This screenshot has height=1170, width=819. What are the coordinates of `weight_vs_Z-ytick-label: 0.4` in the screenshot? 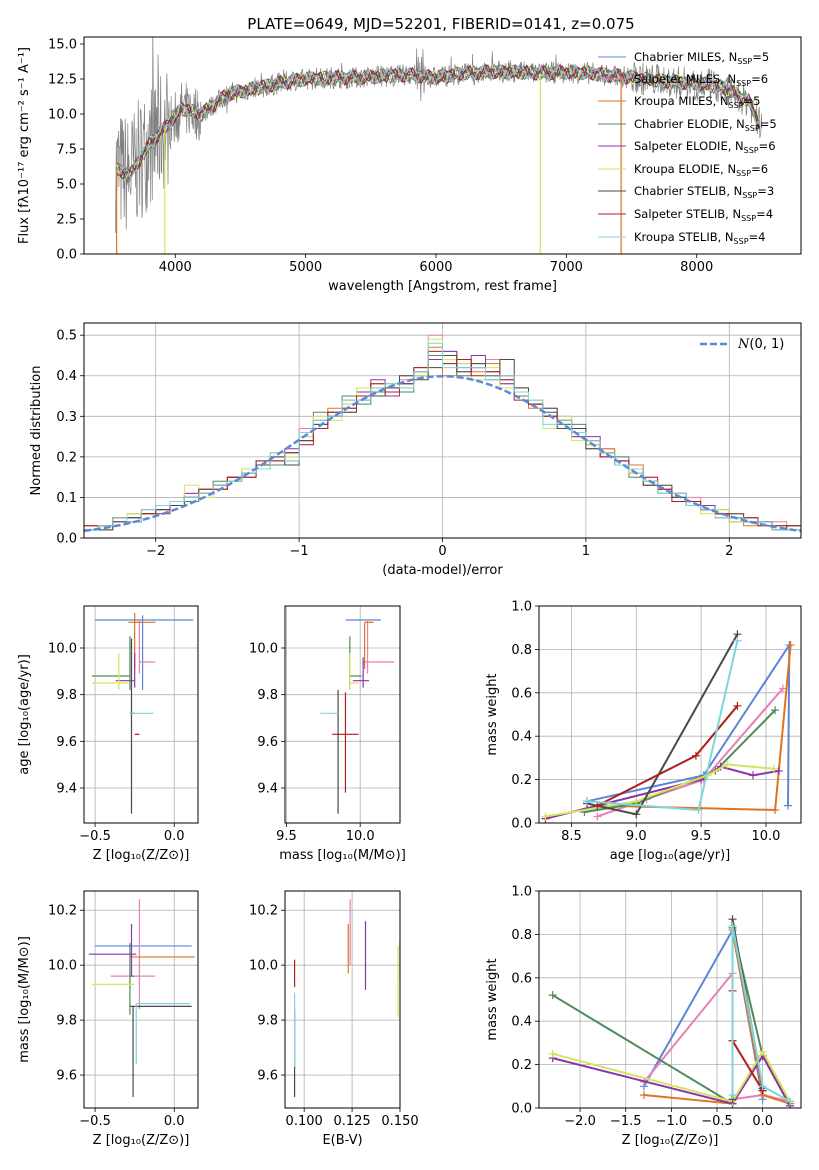 It's located at (521, 1022).